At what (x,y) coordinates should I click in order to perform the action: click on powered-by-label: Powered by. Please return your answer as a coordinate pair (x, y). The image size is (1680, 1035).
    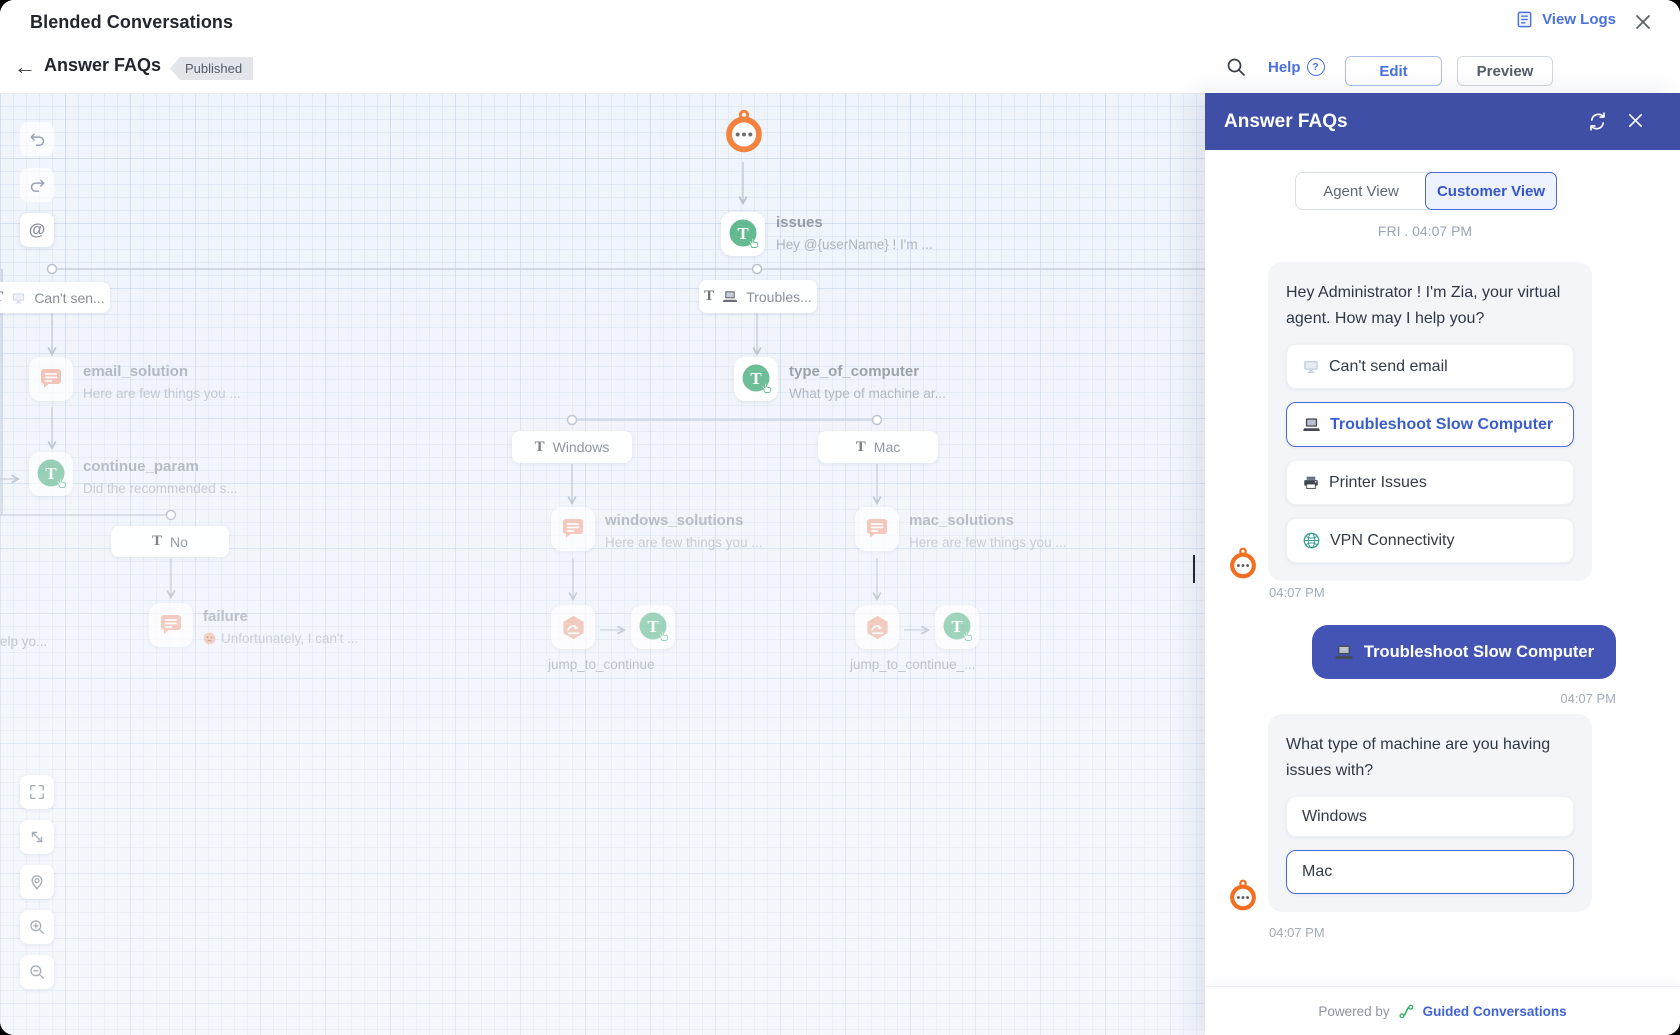
    Looking at the image, I should click on (1354, 1011).